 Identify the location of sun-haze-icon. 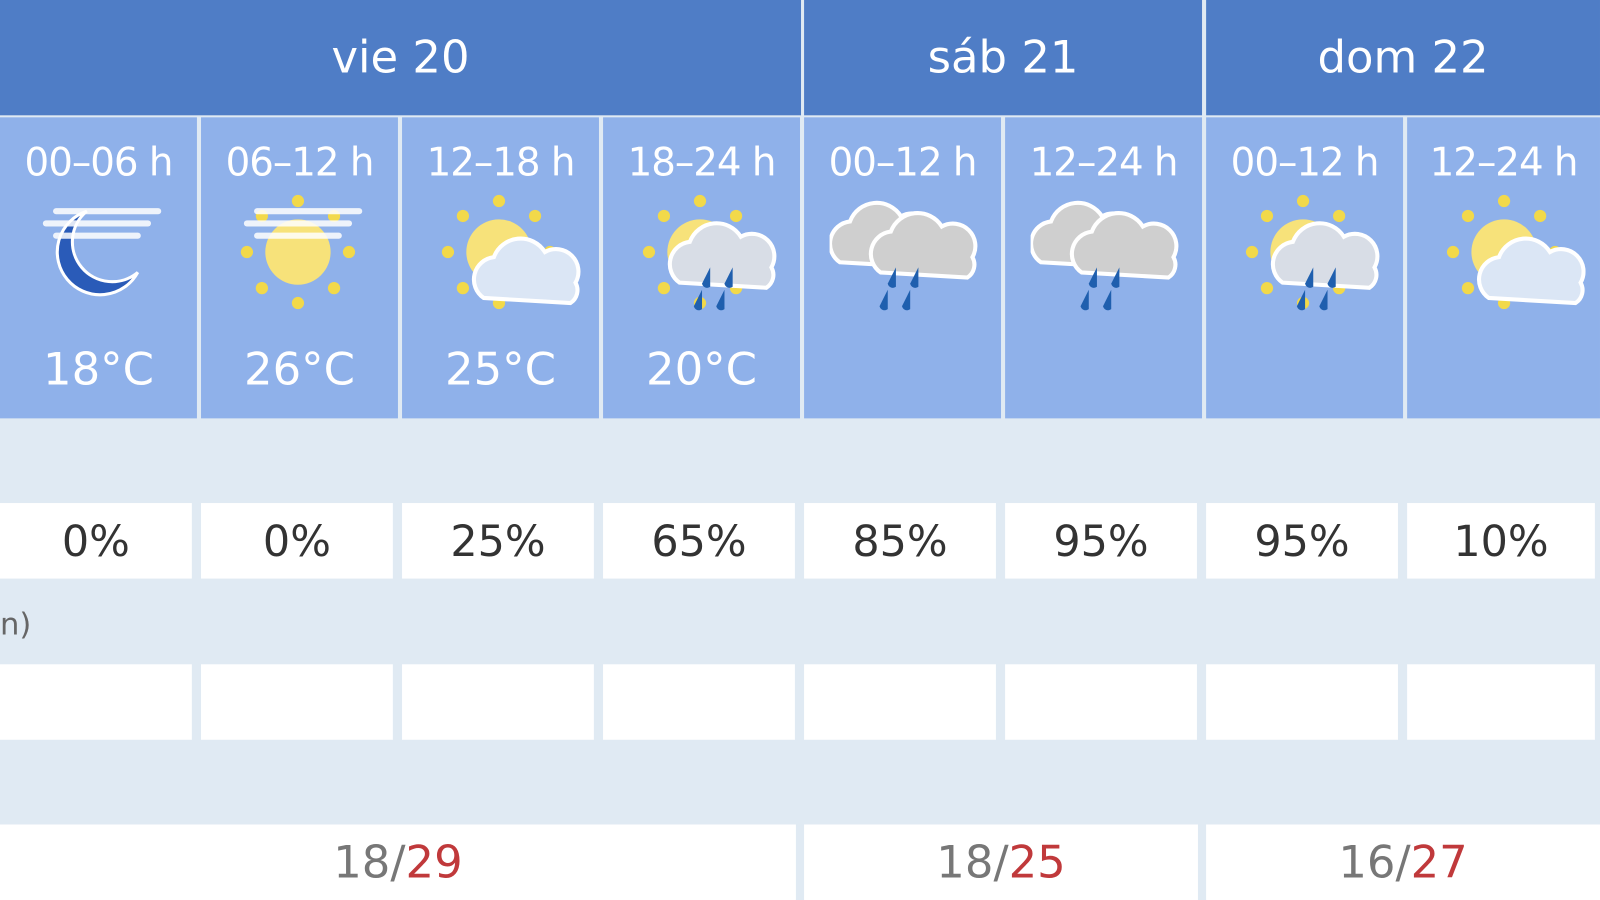
(301, 252).